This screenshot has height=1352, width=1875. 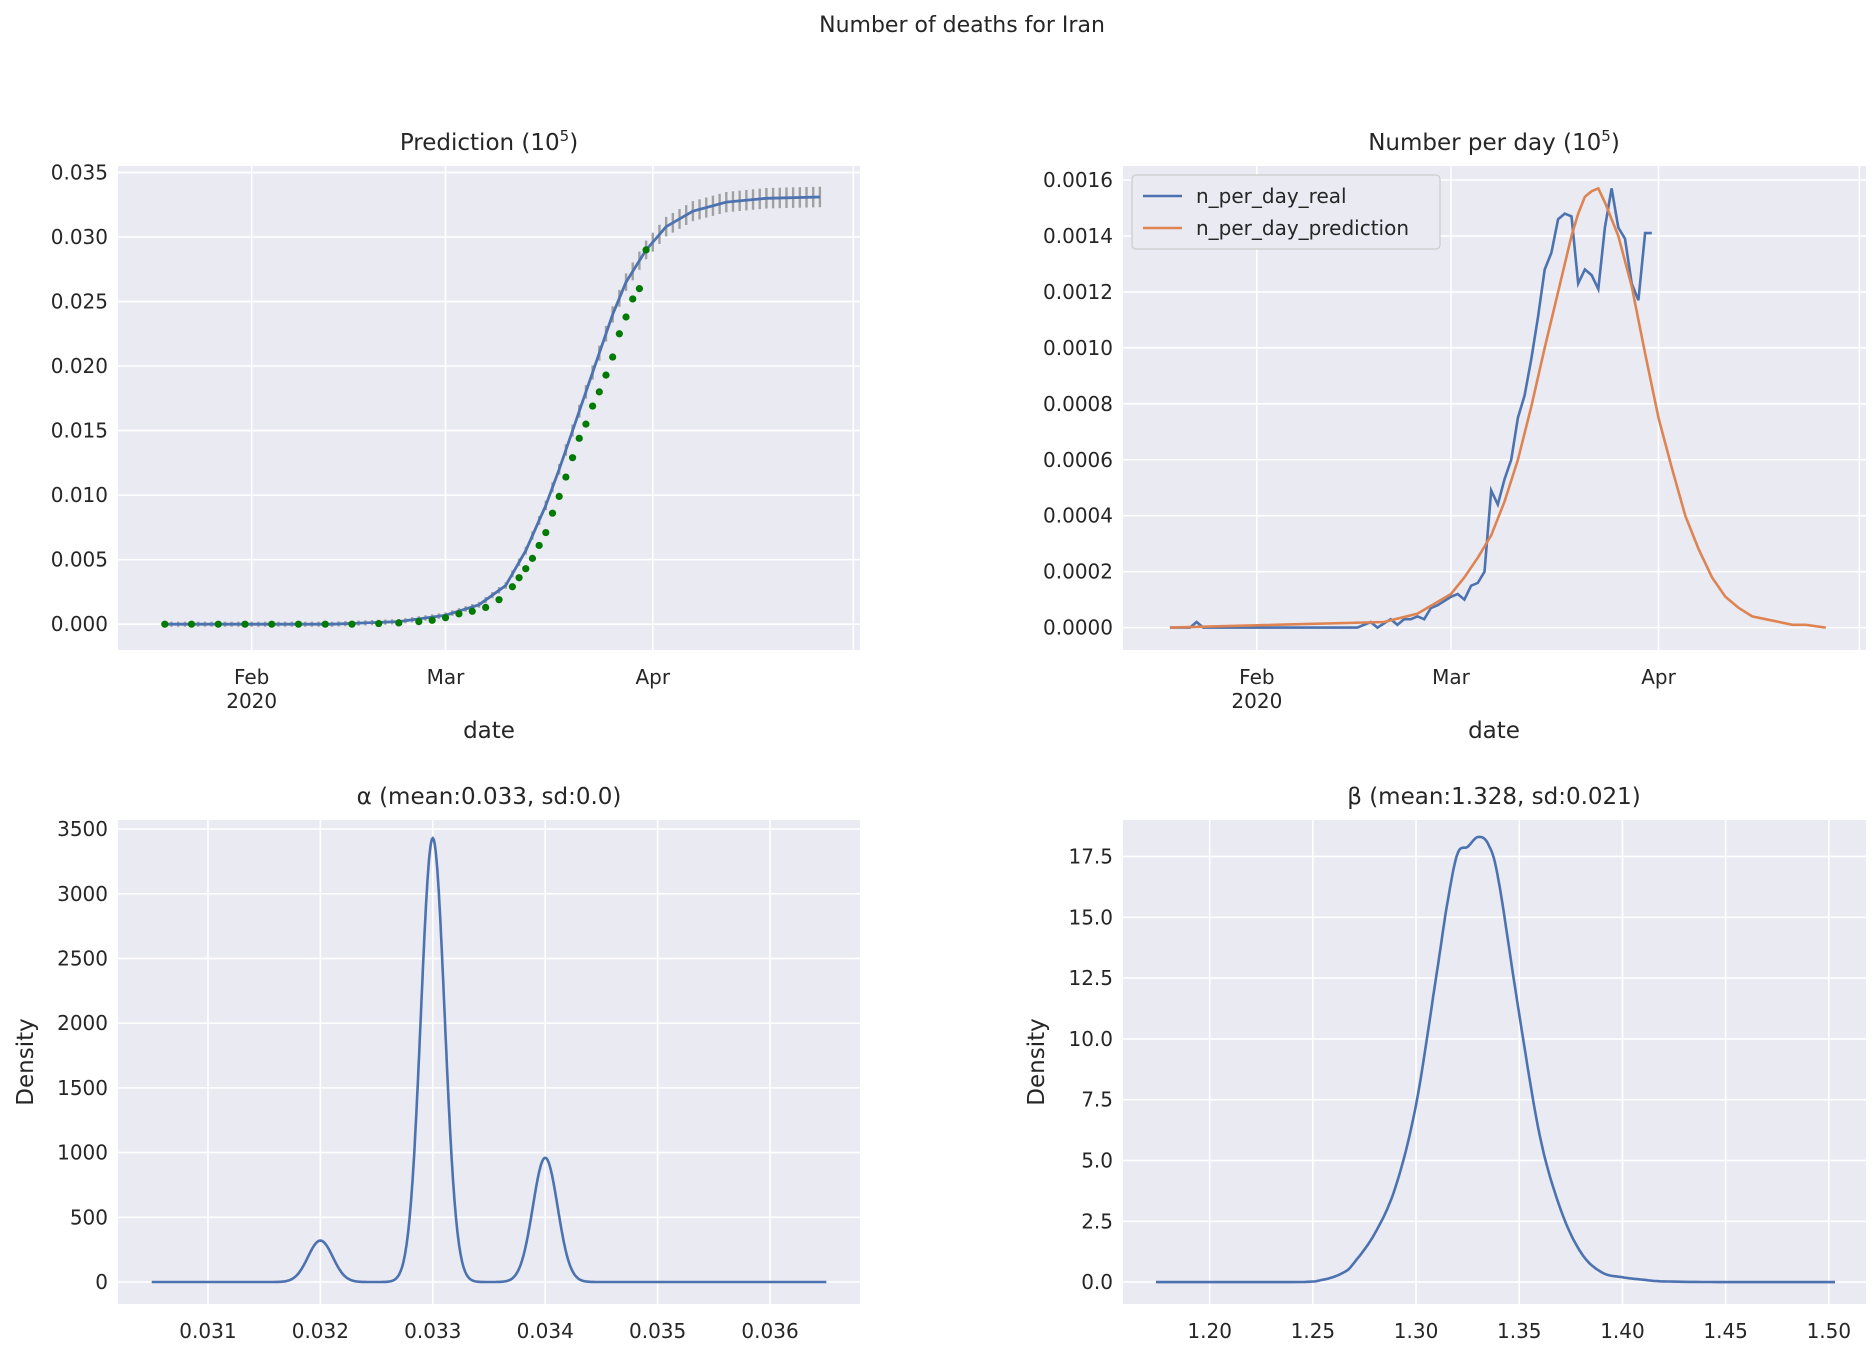 What do you see at coordinates (1494, 797) in the screenshot?
I see `panel-beta-title: β (mean:1.328, sd:0.021)` at bounding box center [1494, 797].